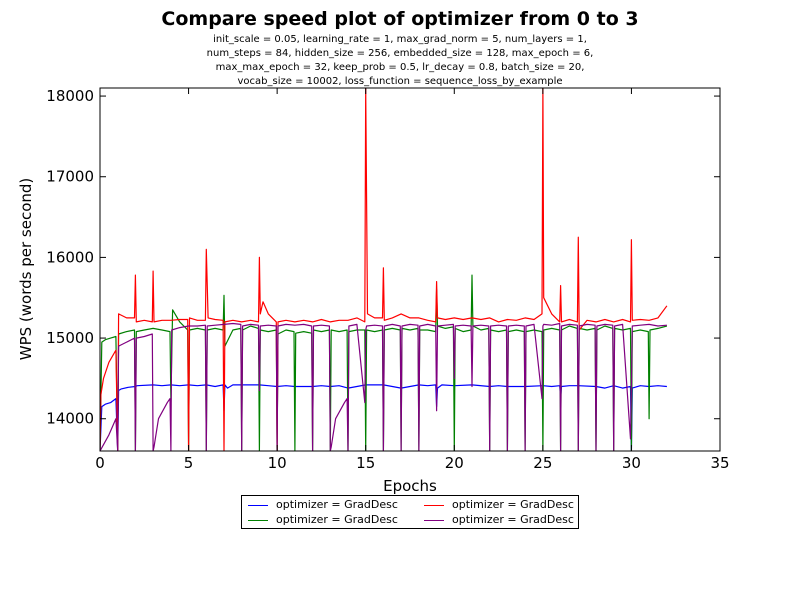 This screenshot has height=600, width=800. Describe the element at coordinates (258, 505) in the screenshot. I see `legend-swatch-blue` at that location.